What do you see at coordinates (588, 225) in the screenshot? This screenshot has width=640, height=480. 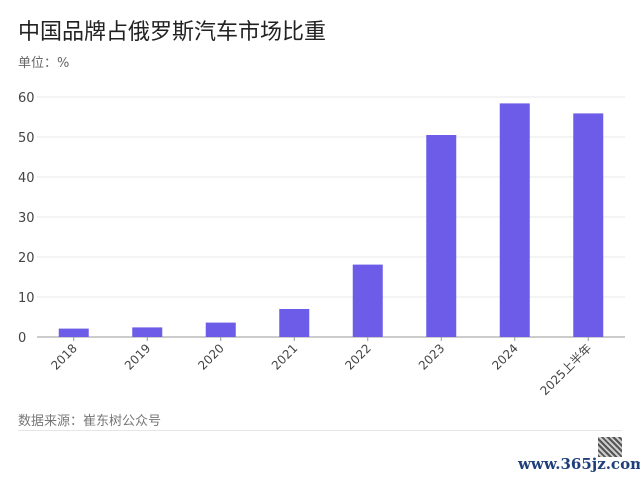 I see `bar-2025上半年` at bounding box center [588, 225].